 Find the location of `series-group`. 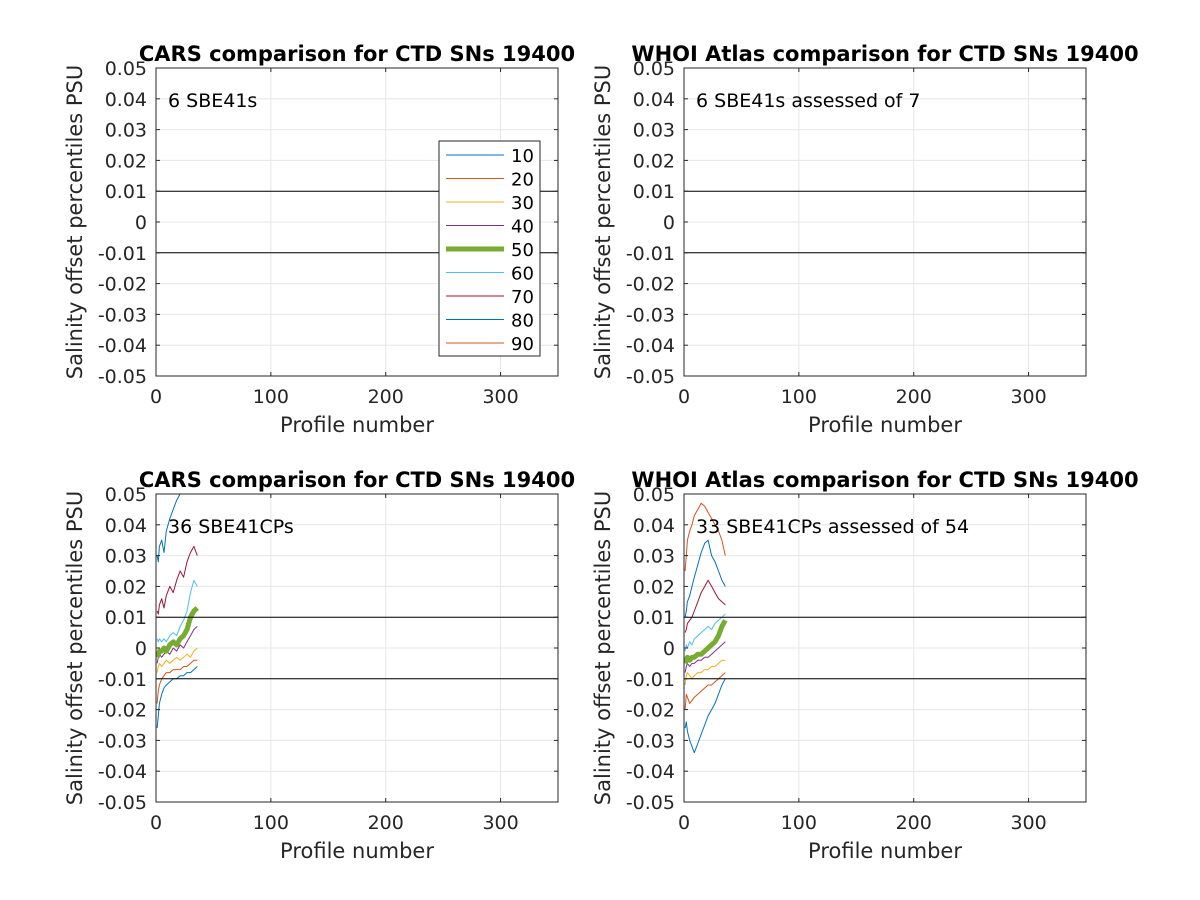

series-group is located at coordinates (706, 628).